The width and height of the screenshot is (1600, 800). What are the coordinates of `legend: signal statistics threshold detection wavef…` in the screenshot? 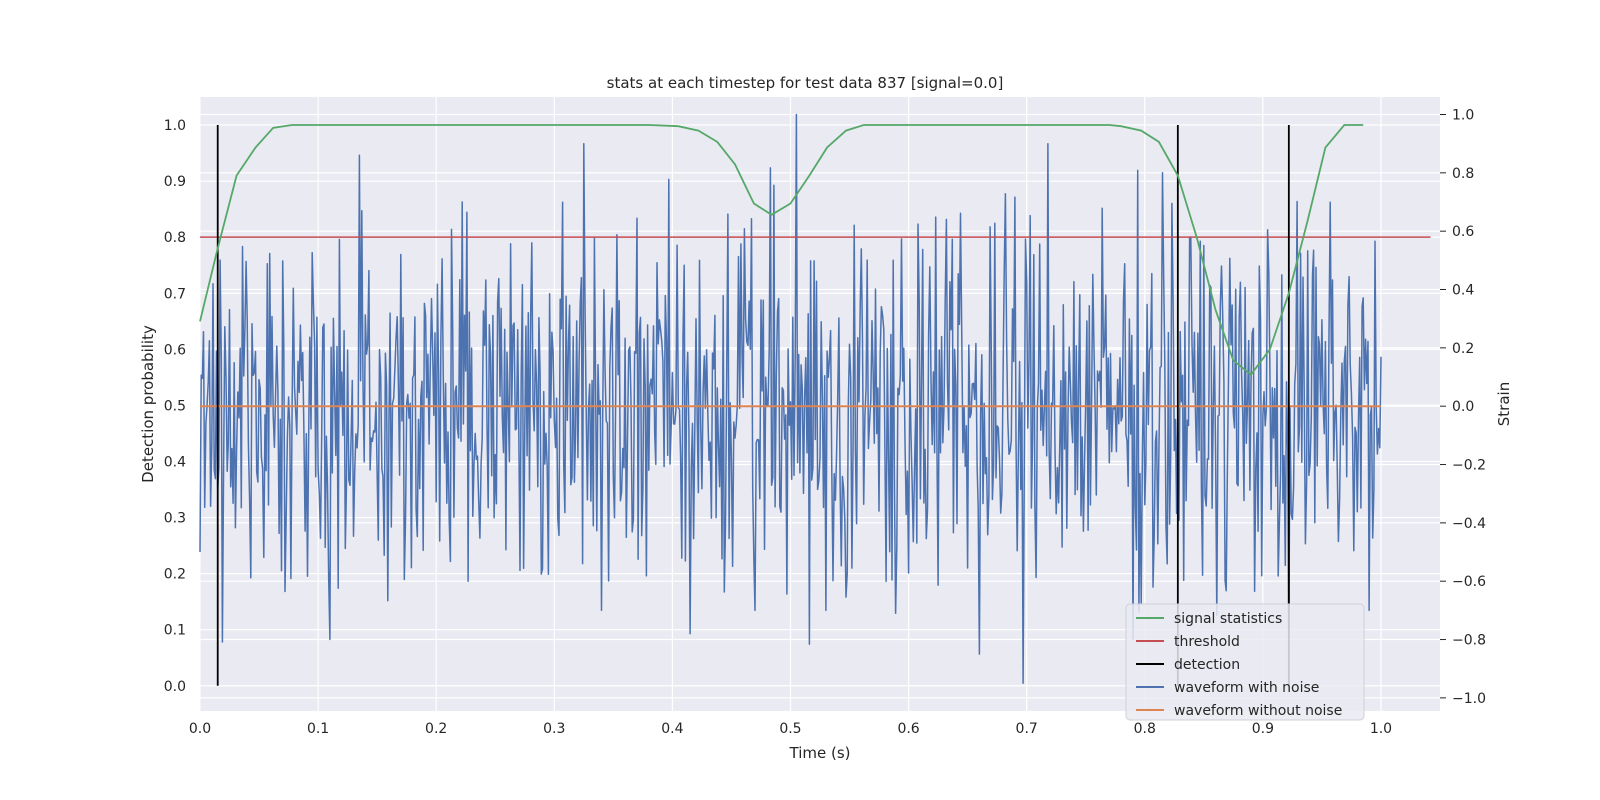 It's located at (1245, 662).